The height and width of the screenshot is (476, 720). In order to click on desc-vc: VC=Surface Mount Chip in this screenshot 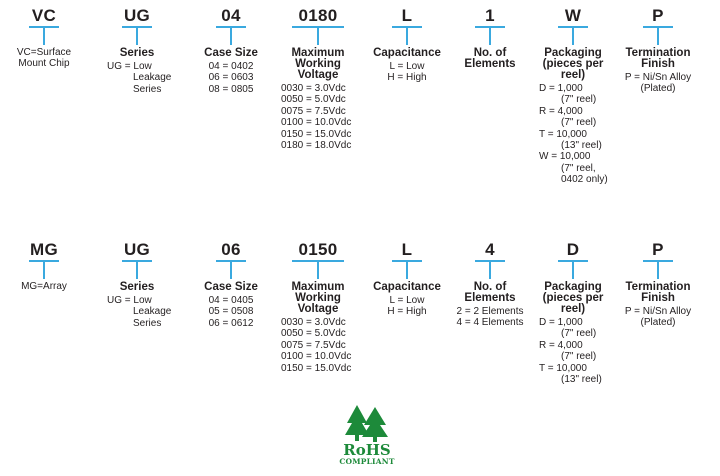, I will do `click(44, 58)`.